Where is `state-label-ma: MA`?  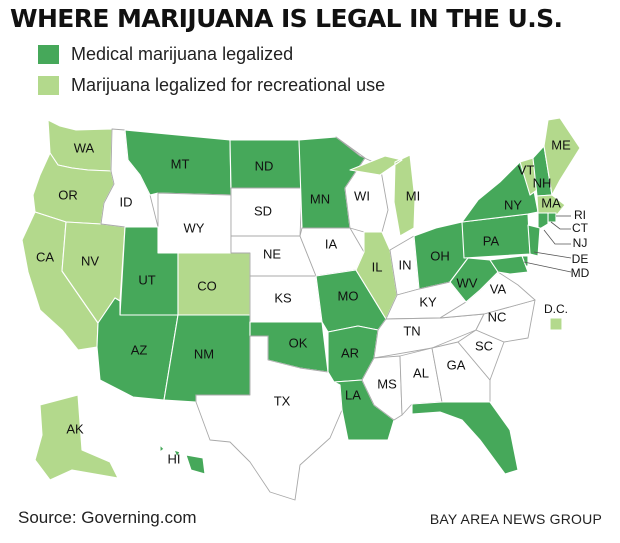
state-label-ma: MA is located at coordinates (551, 202).